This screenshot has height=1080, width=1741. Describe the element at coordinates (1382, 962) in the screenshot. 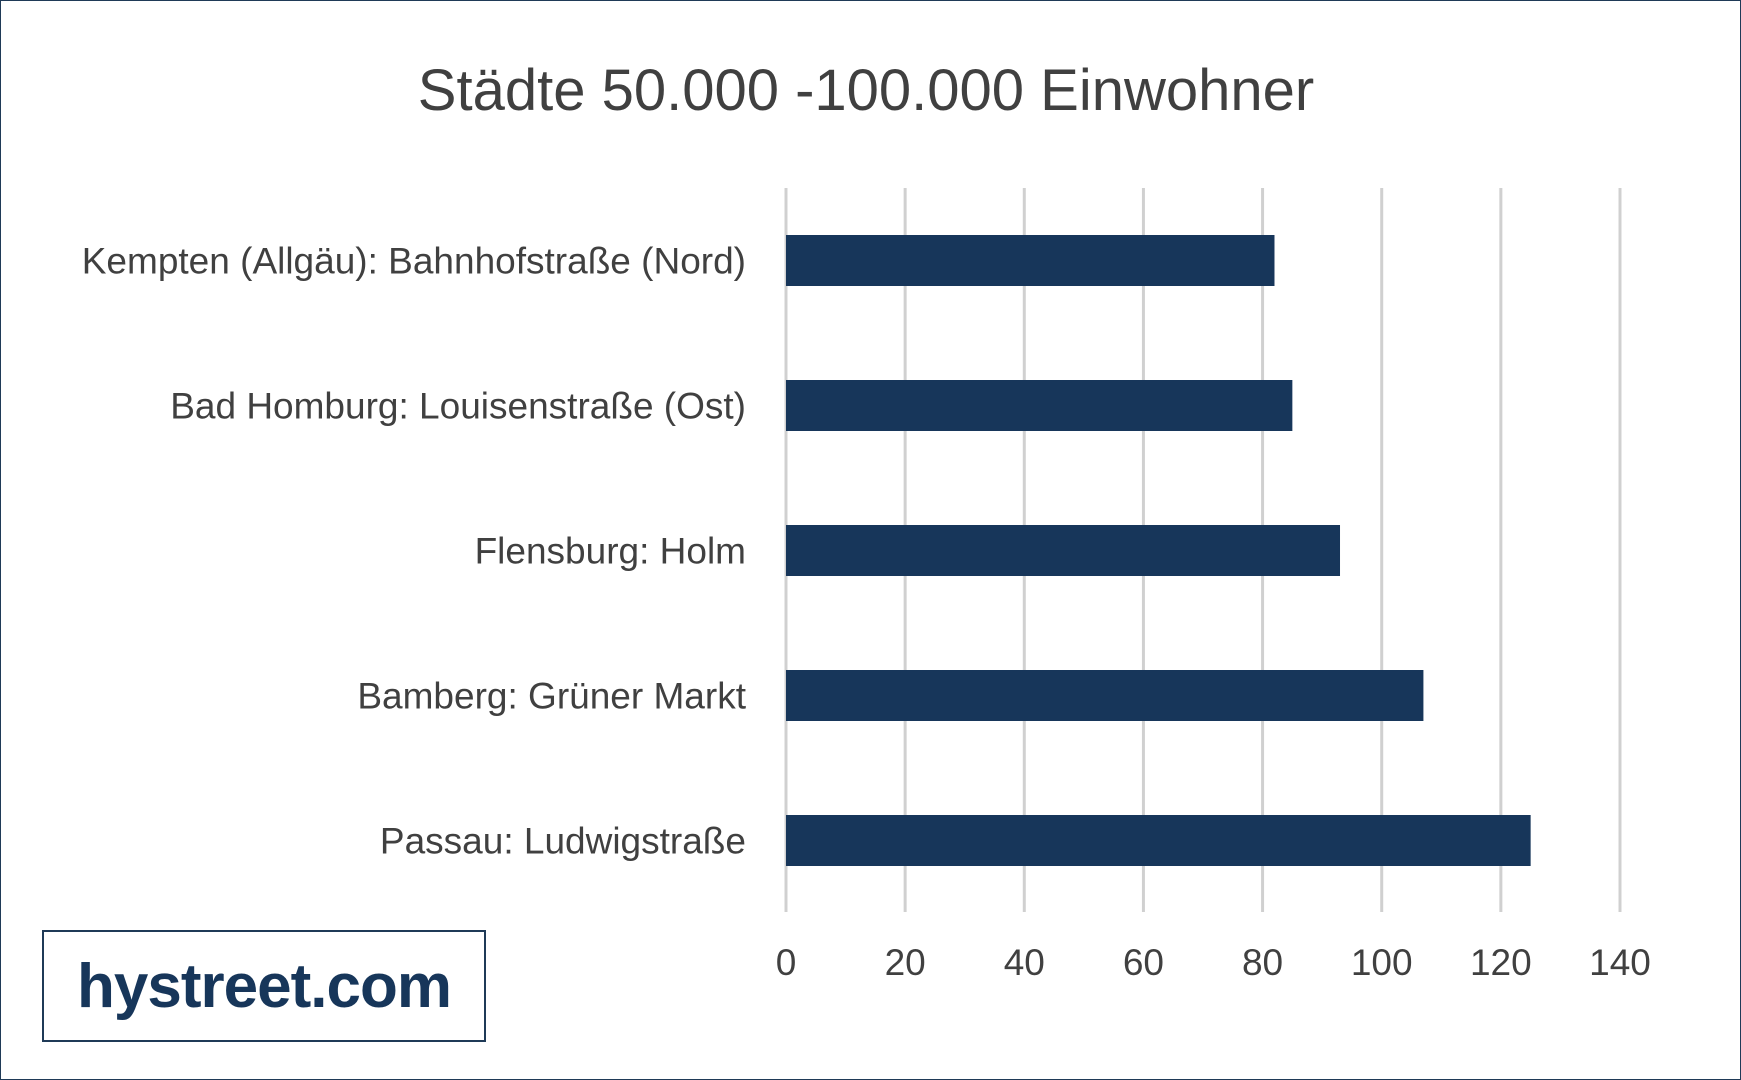

I see `x-tick-label: 100` at that location.